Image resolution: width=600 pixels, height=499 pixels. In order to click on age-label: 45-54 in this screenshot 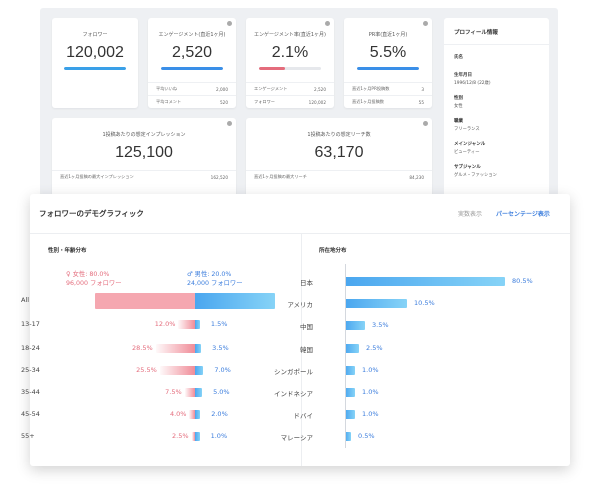, I will do `click(30, 414)`.